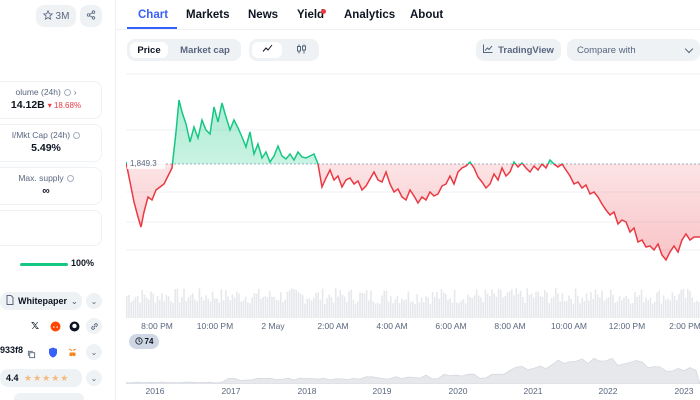 The height and width of the screenshot is (400, 700). I want to click on year-label: 2021, so click(533, 391).